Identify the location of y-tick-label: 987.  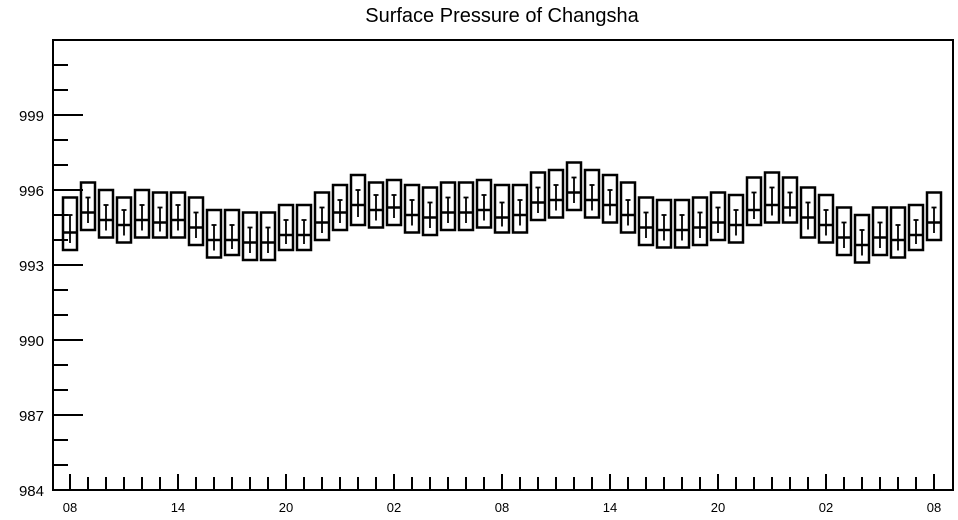
(31, 416).